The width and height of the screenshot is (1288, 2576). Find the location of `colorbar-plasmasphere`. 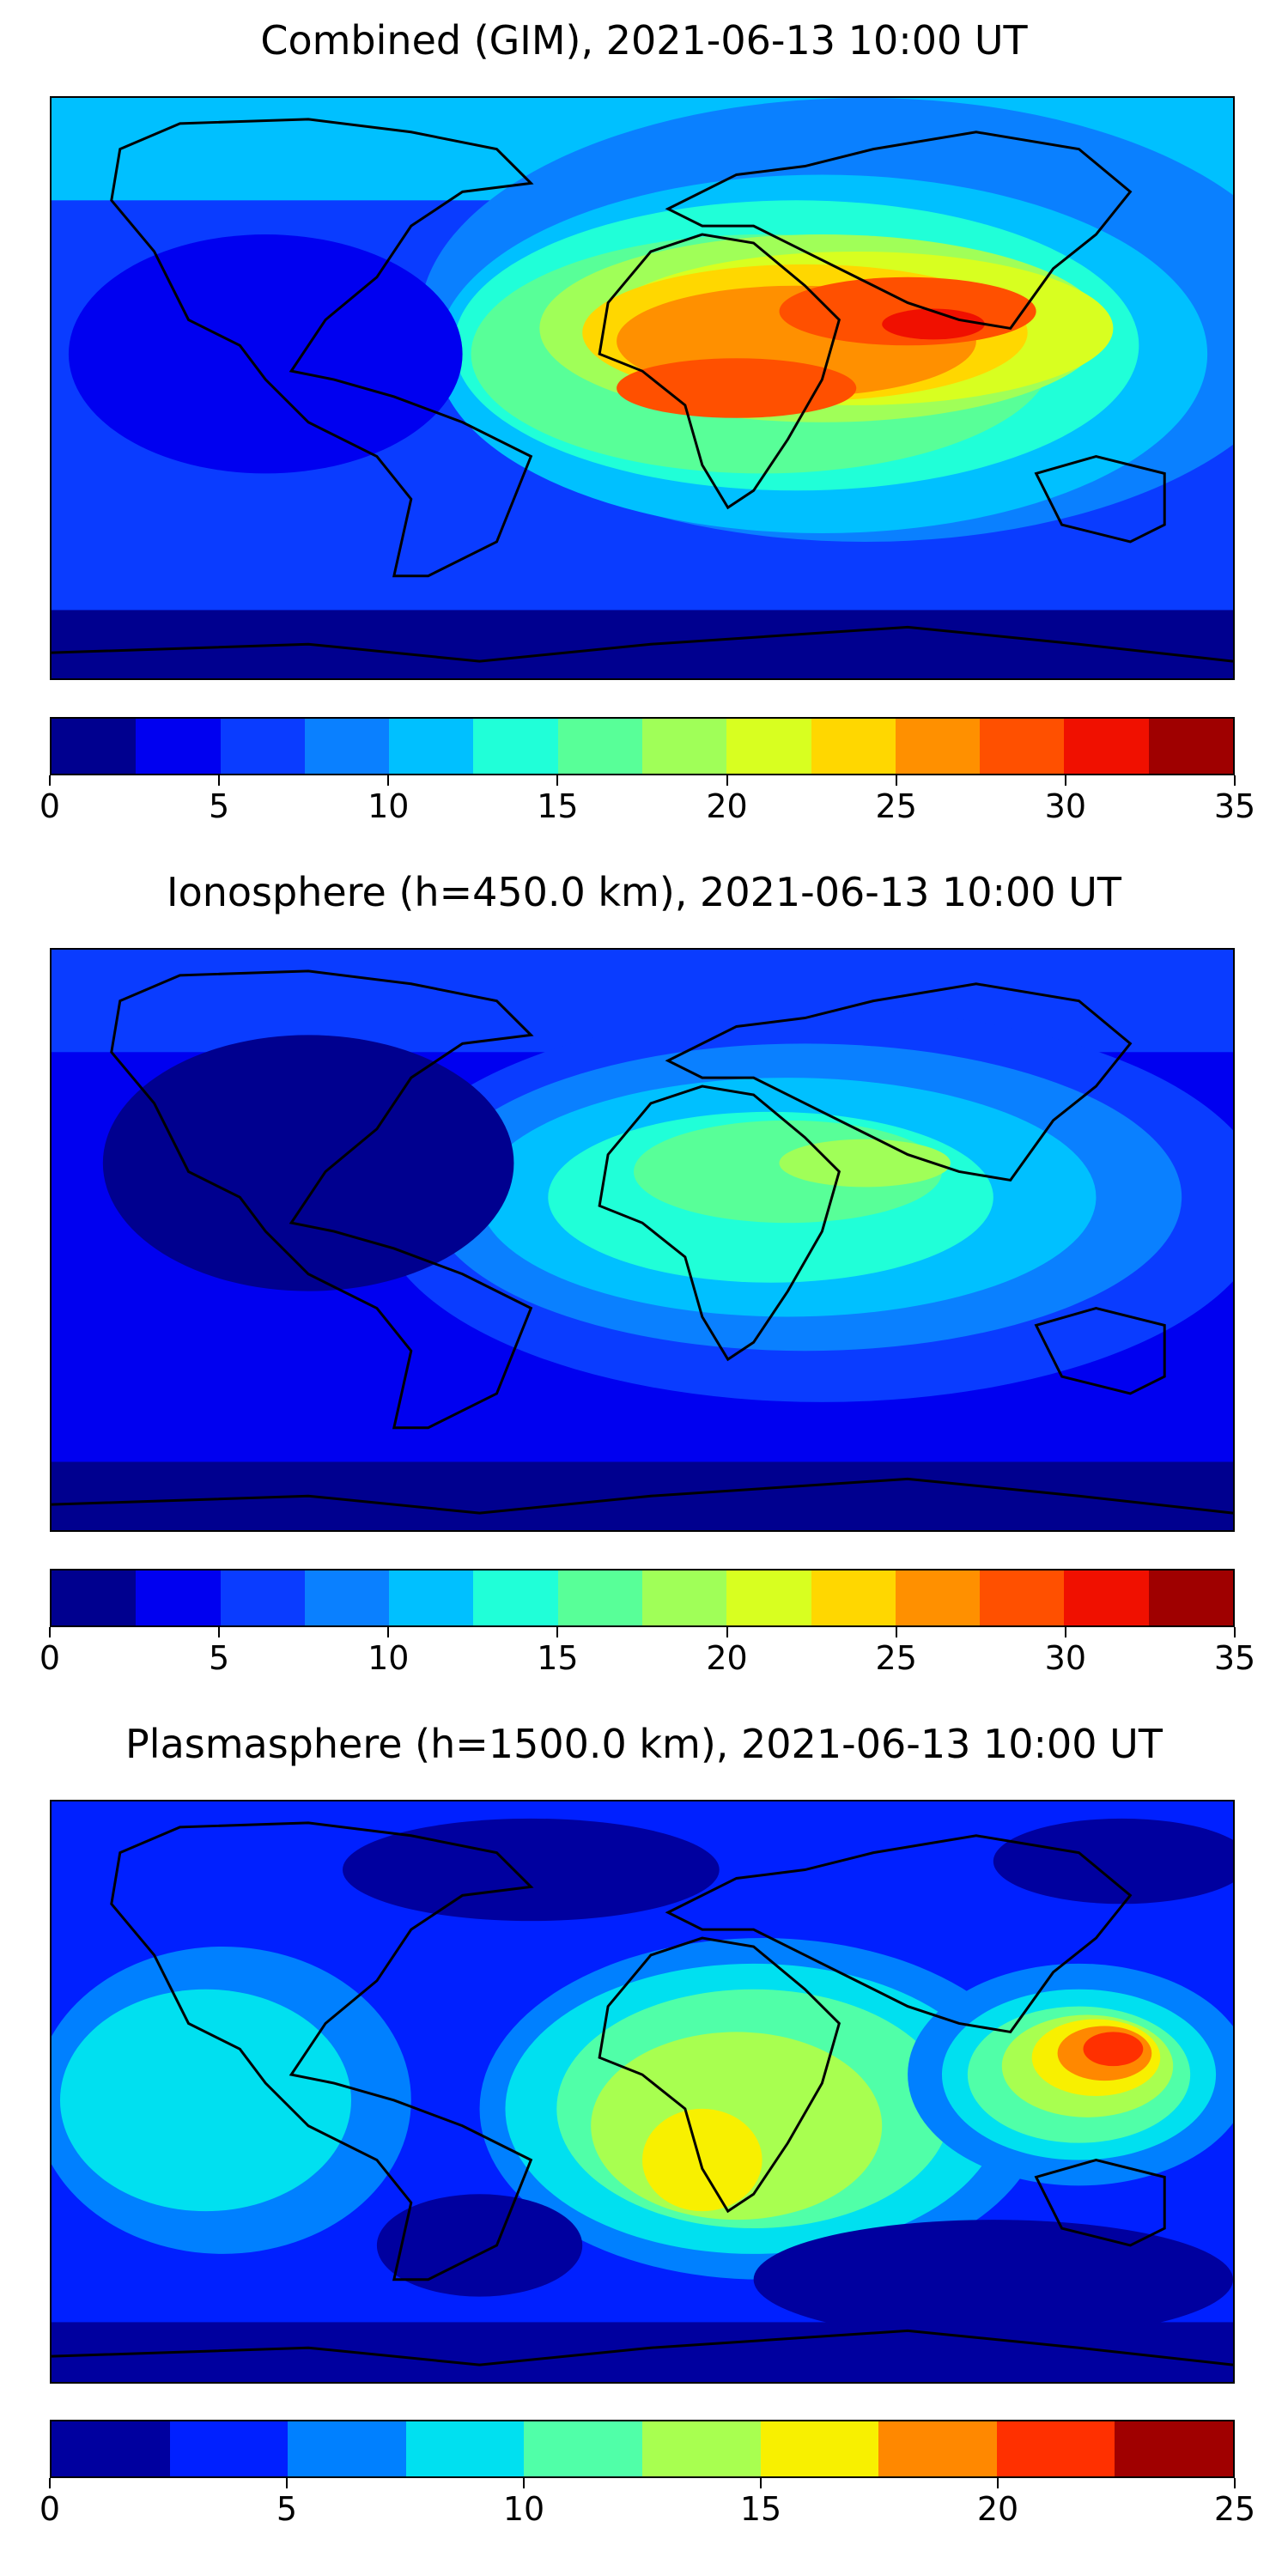

colorbar-plasmasphere is located at coordinates (642, 2449).